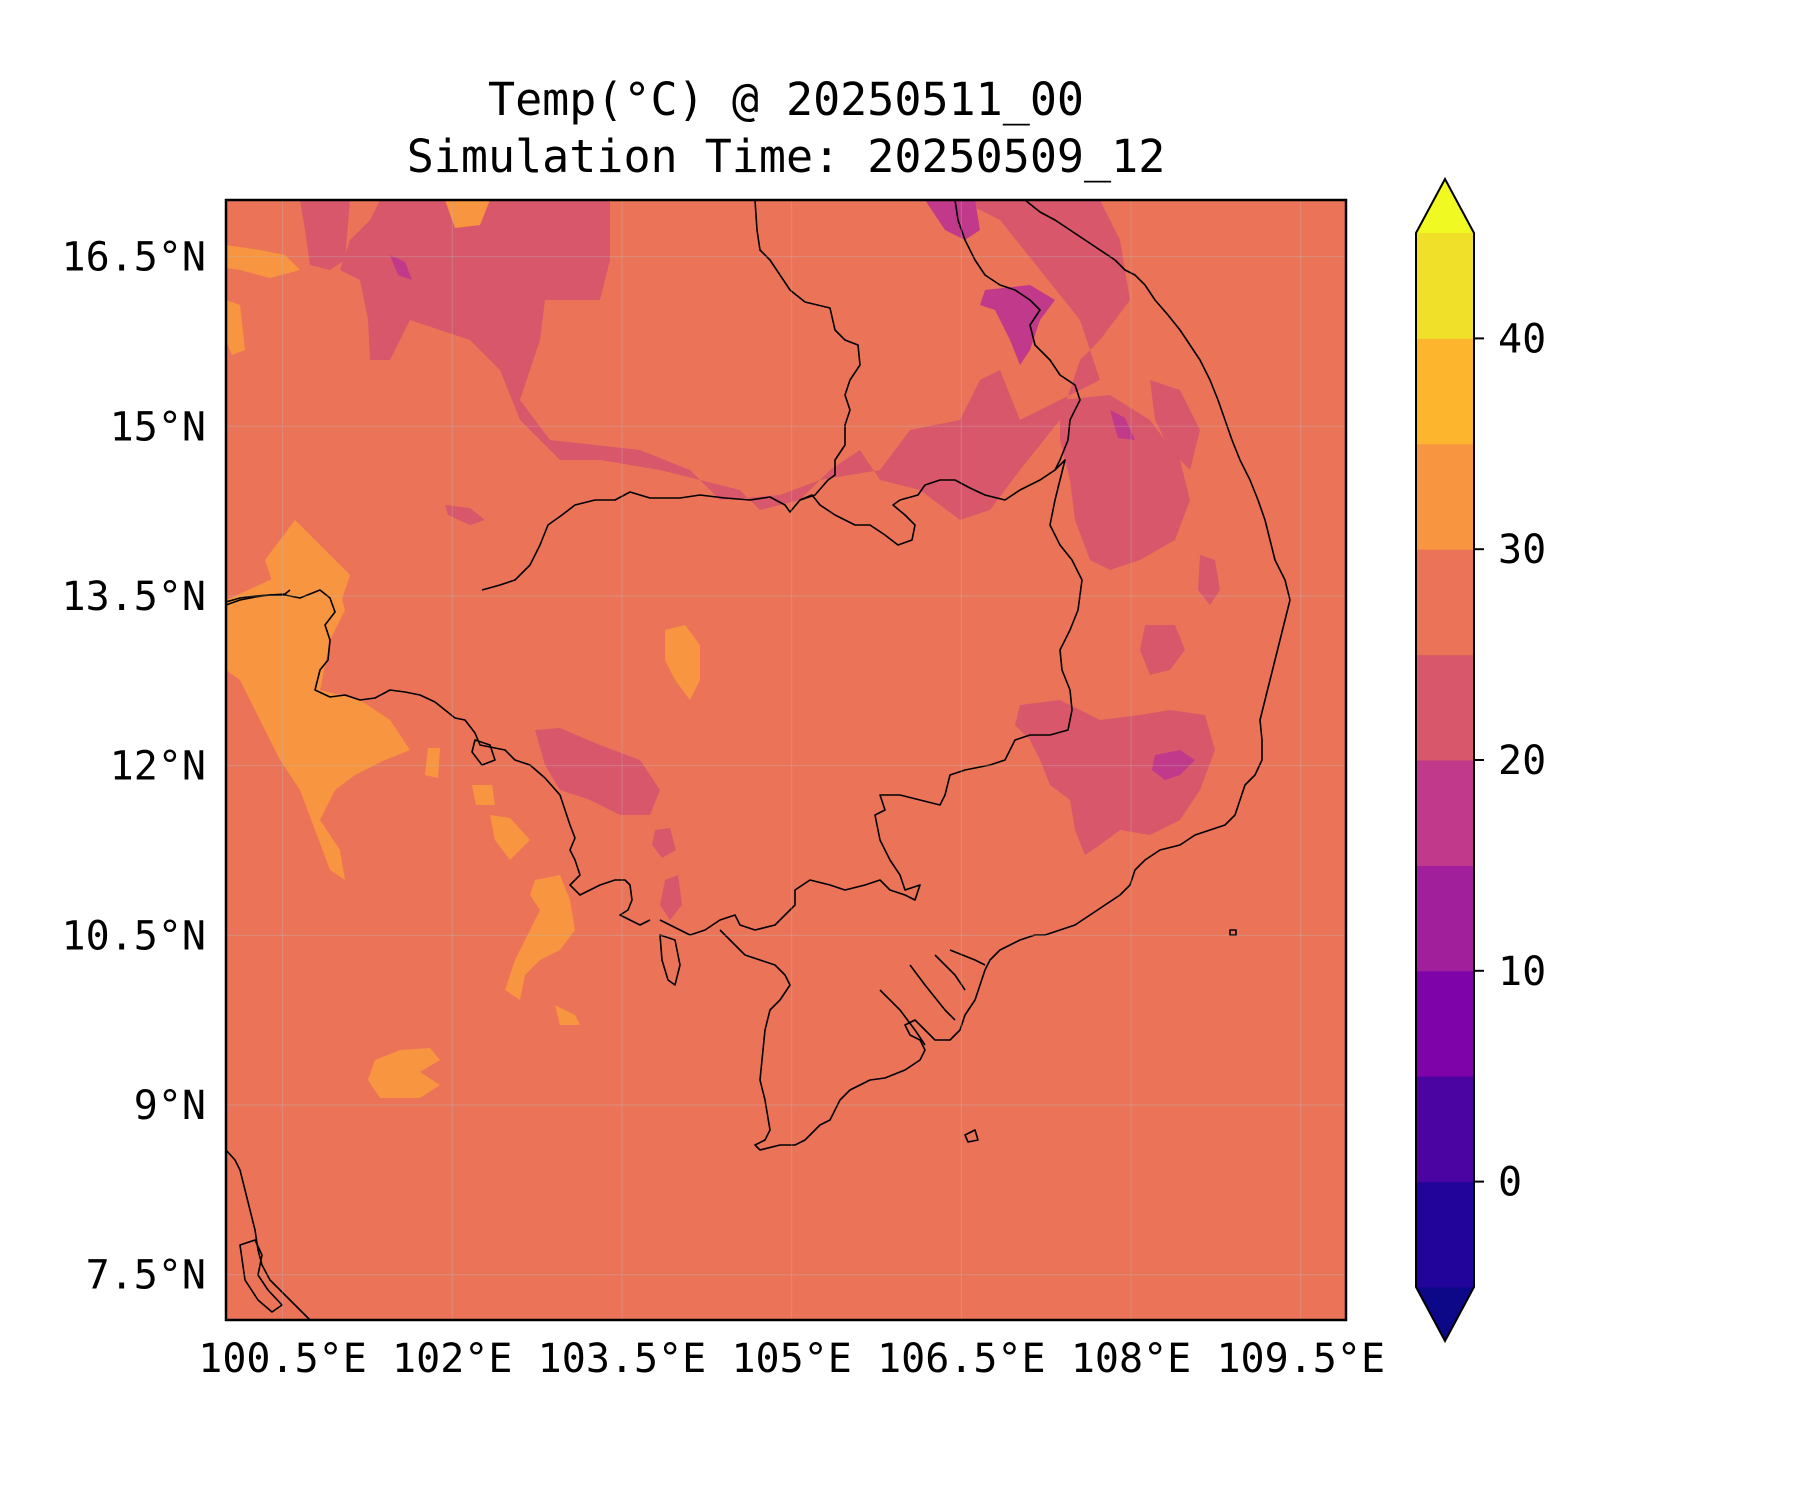  I want to click on island-con-dao, so click(971, 1136).